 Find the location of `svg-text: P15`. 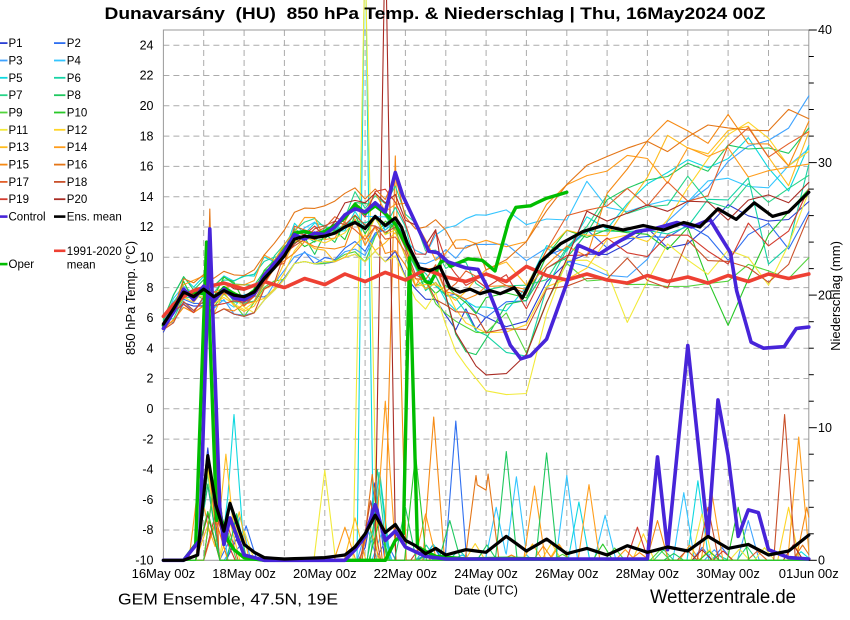

svg-text: P15 is located at coordinates (19, 166).